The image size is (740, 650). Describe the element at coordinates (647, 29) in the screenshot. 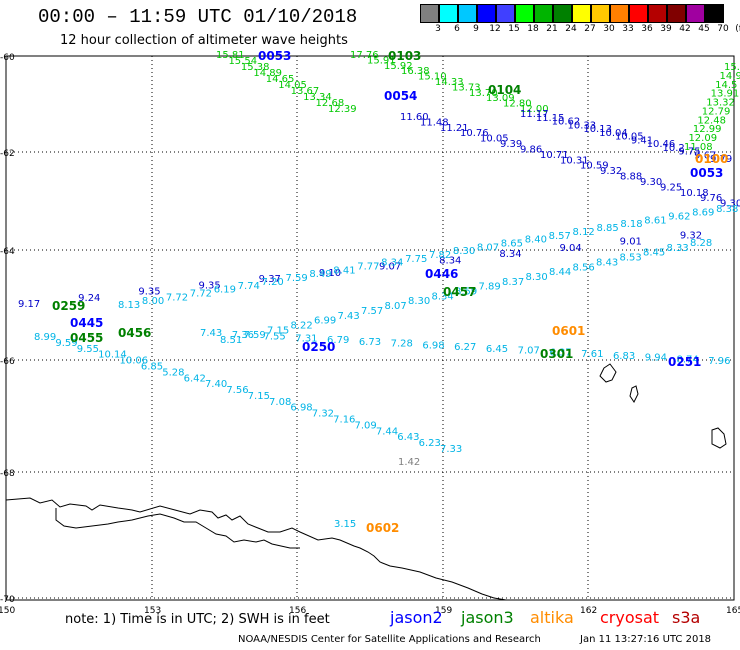

I see `colorbar-label: 36` at that location.